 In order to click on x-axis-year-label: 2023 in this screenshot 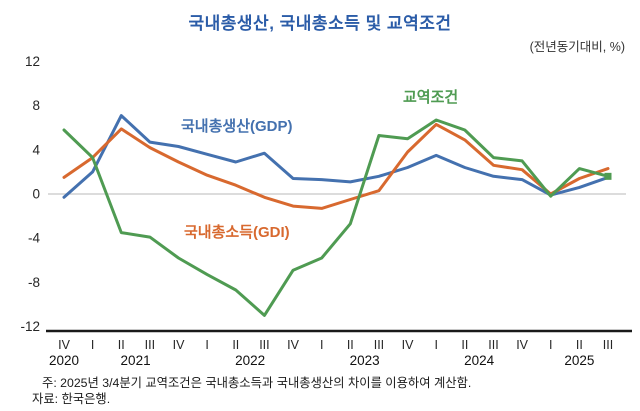, I will do `click(365, 360)`.